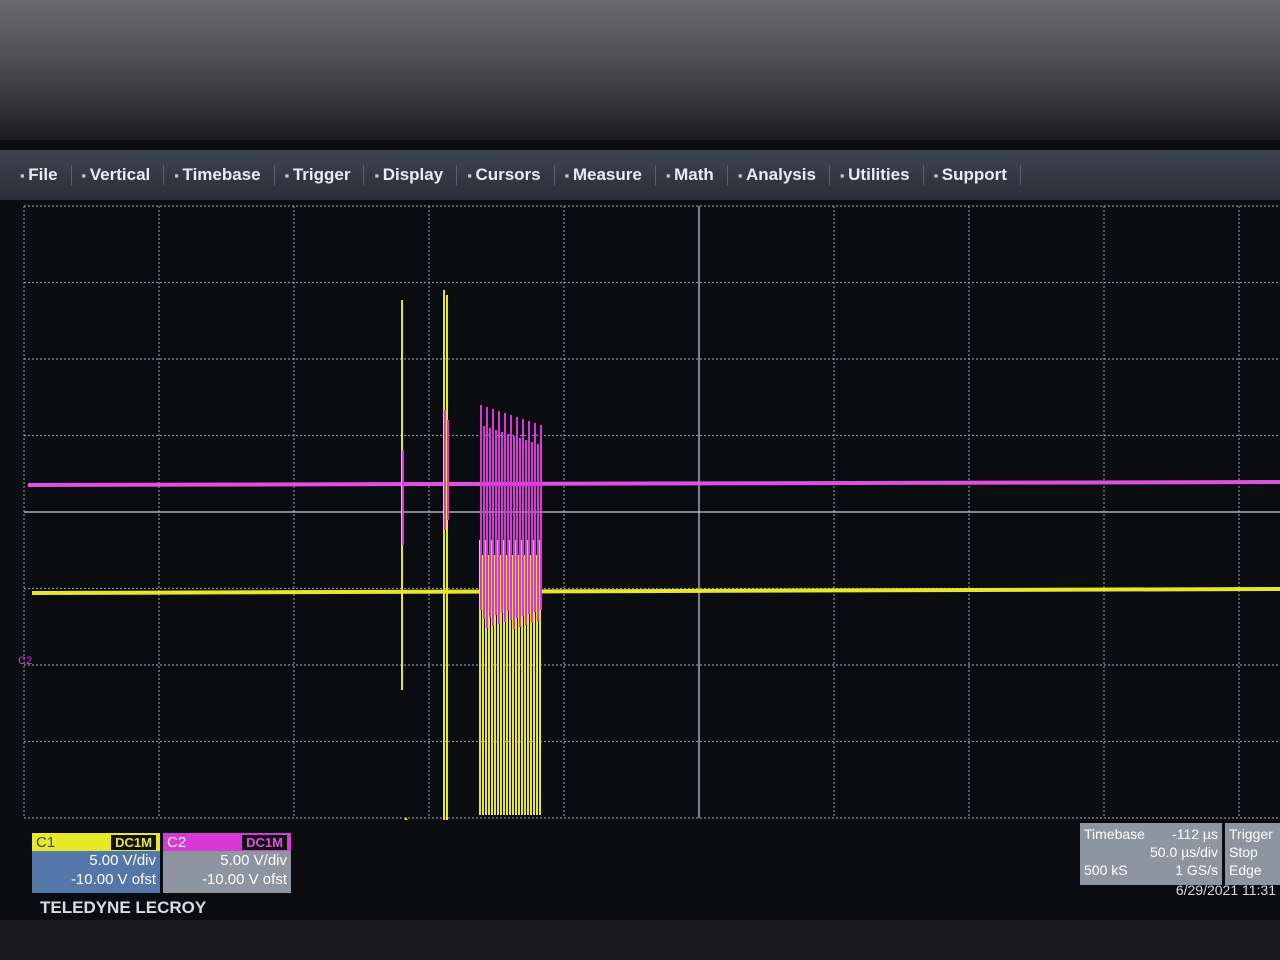 The image size is (1280, 960). What do you see at coordinates (177, 842) in the screenshot?
I see `channel-name: C2` at bounding box center [177, 842].